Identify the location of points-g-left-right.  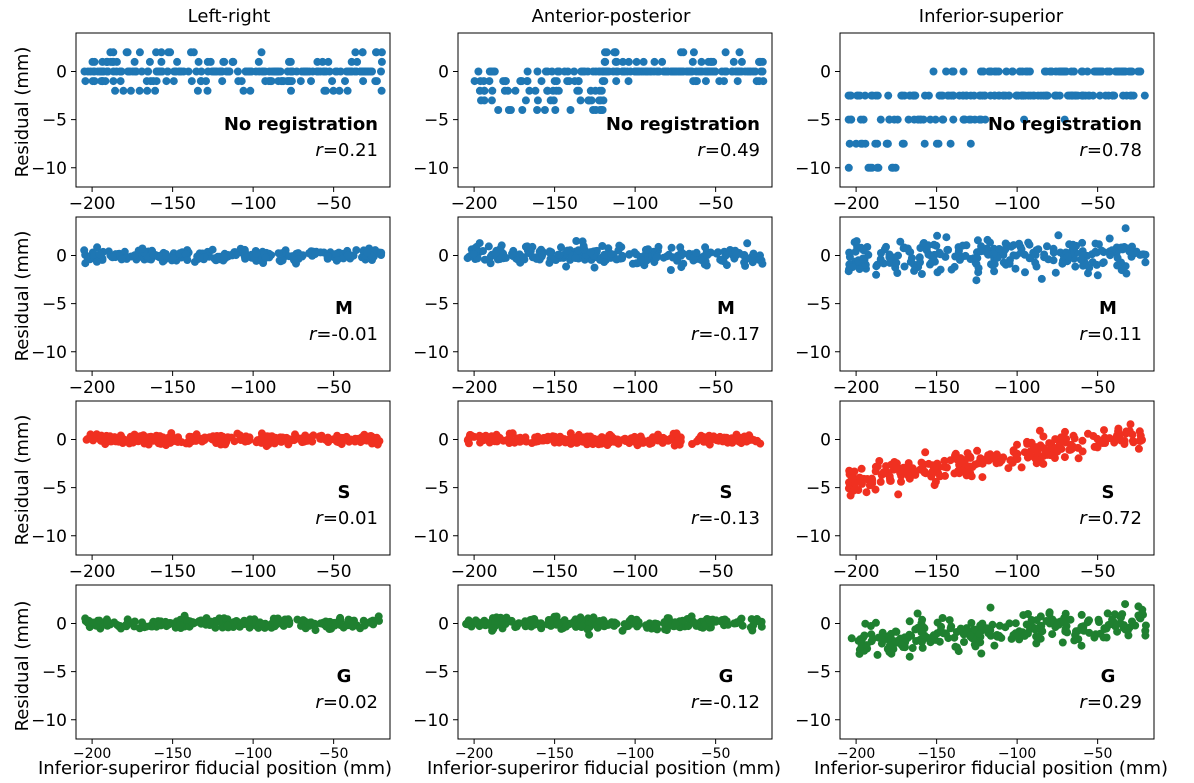
(232, 623).